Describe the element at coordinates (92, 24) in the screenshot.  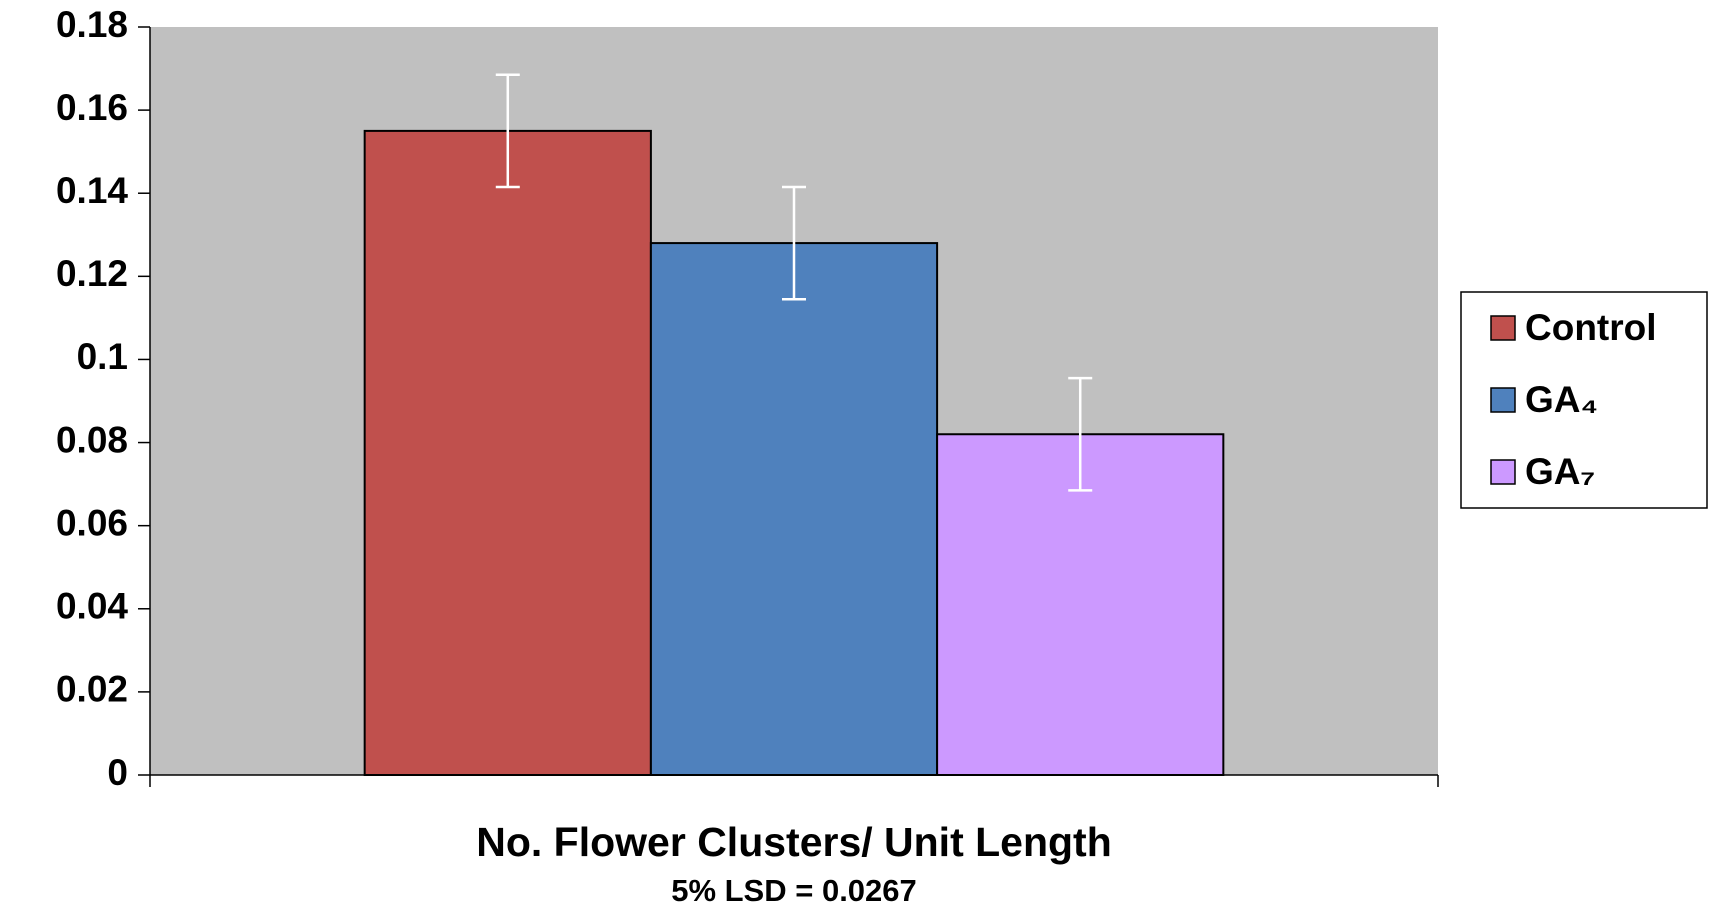
I see `y-tick-label: 0.18` at that location.